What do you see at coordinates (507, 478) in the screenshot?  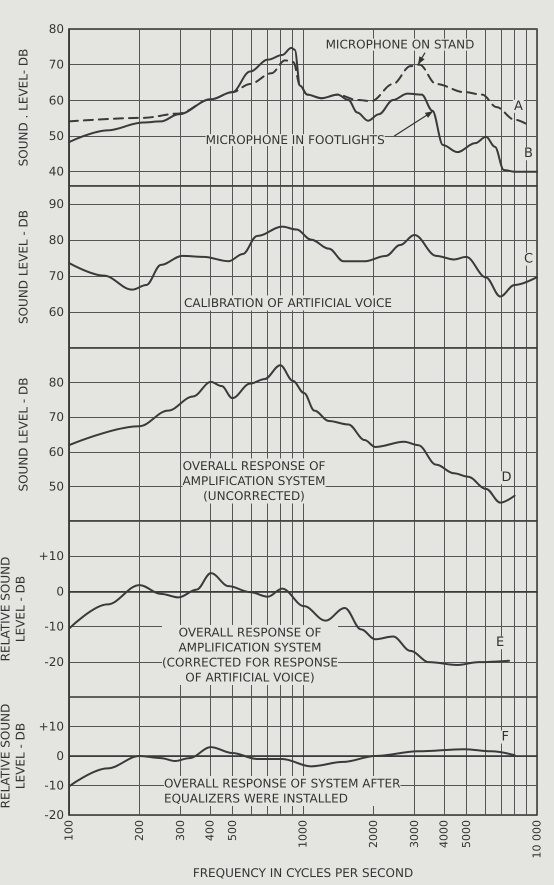 I see `series-label: D` at bounding box center [507, 478].